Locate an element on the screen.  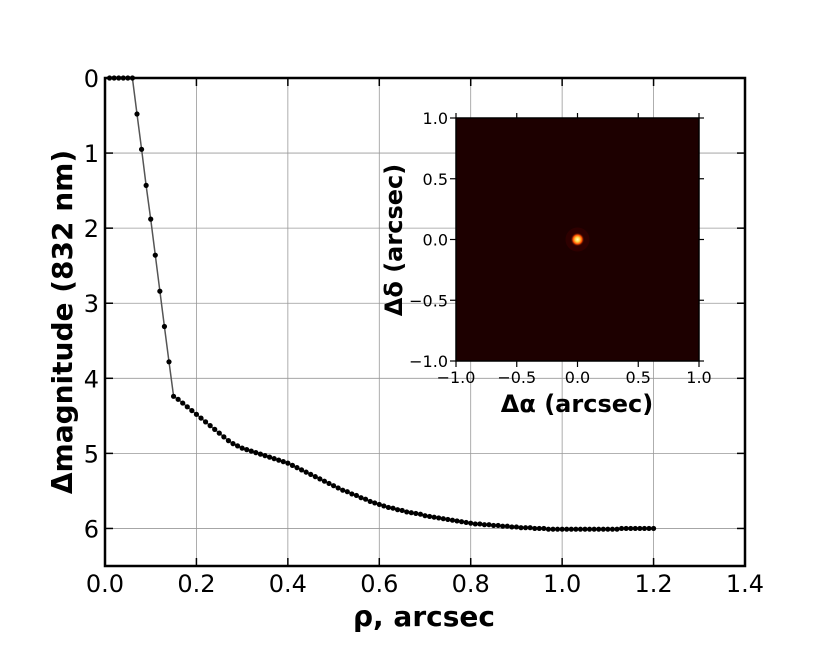
inset-y-tick-label: 0.0 is located at coordinates (435, 240).